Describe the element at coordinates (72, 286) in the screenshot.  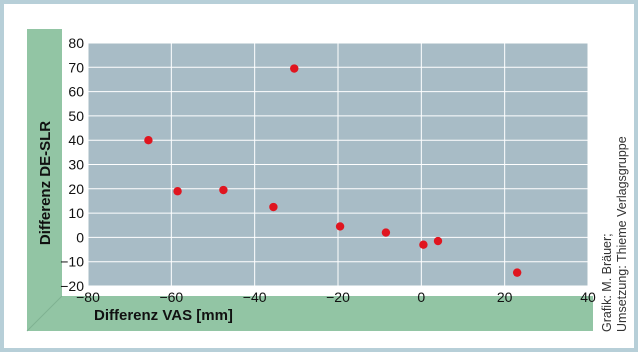
I see `y-tick-label: −20` at that location.